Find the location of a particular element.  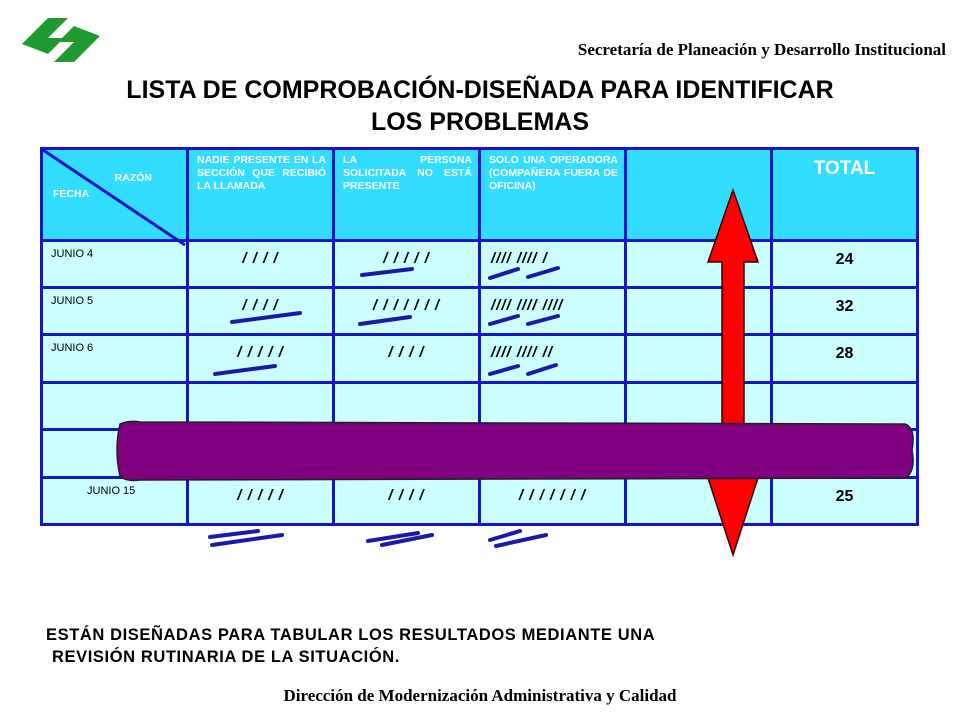

date-cell: JUNIO 6 is located at coordinates (114, 358).